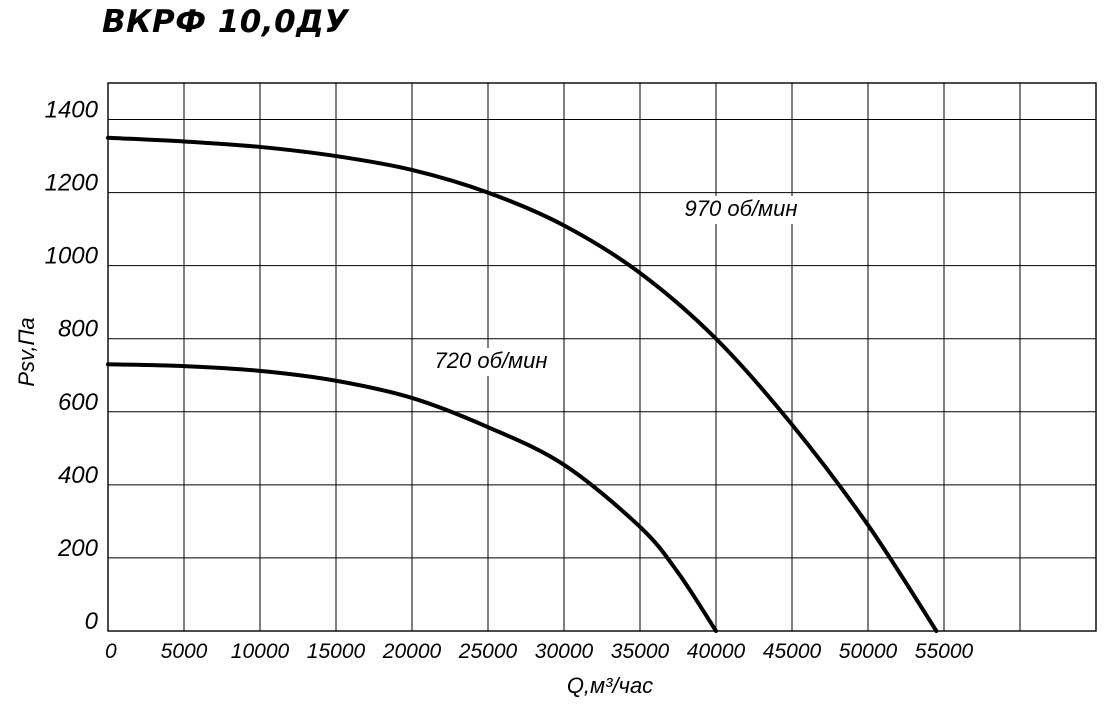 This screenshot has width=1107, height=707. I want to click on y-tick-label: 0, so click(92, 621).